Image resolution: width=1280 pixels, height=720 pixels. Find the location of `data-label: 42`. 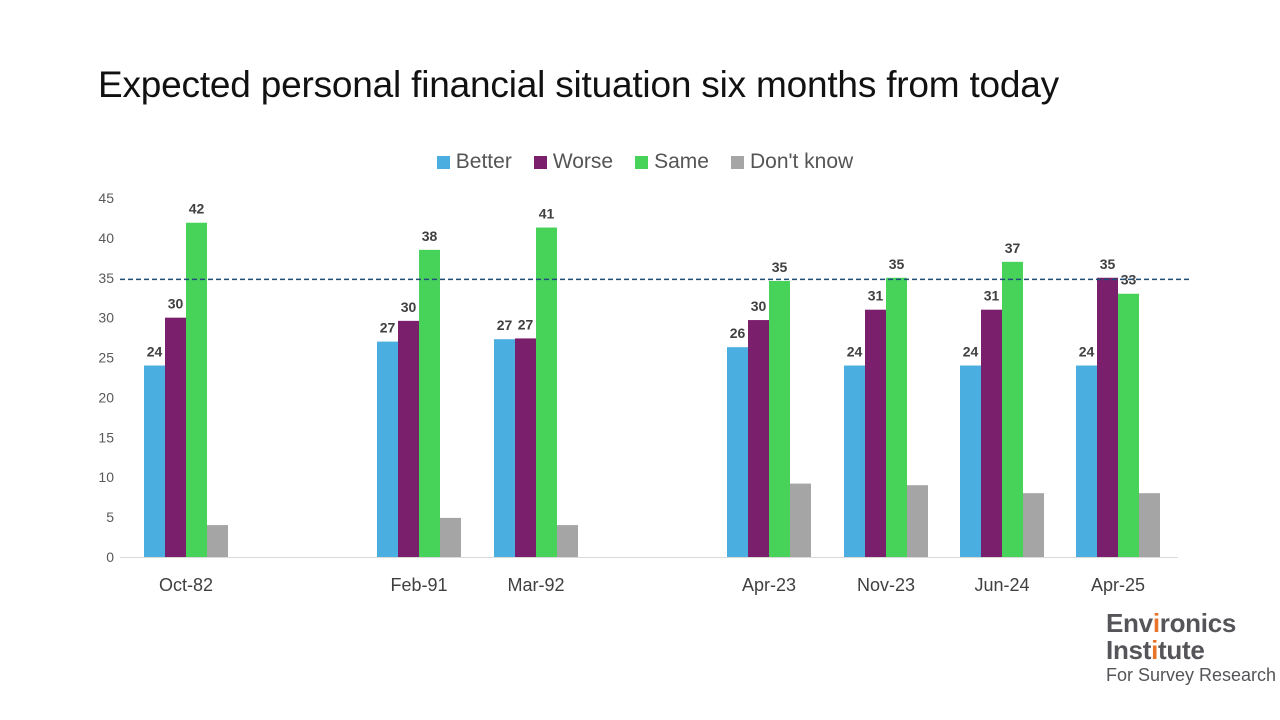

data-label: 42 is located at coordinates (197, 209).